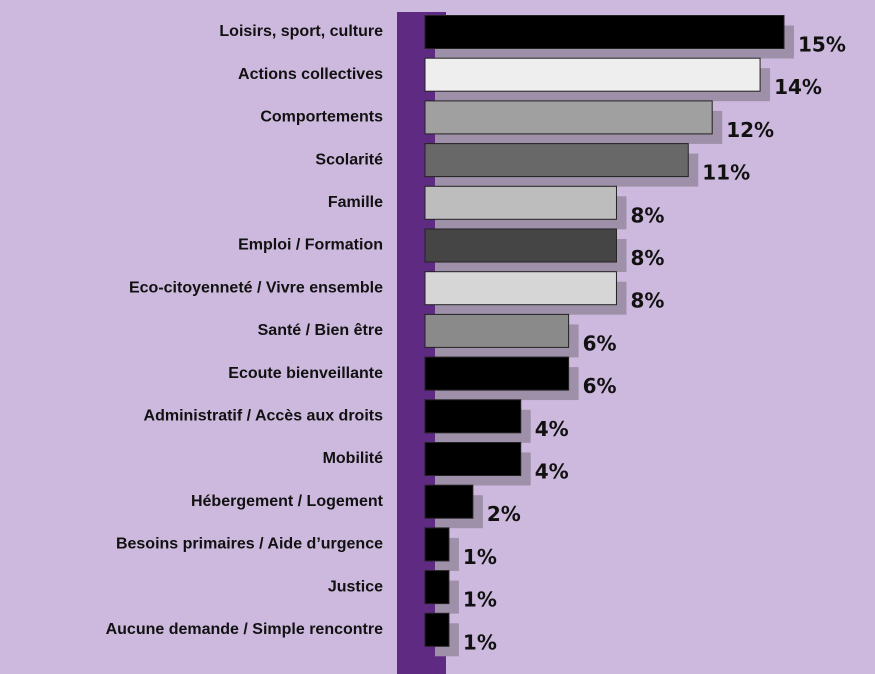 This screenshot has width=875, height=674. What do you see at coordinates (310, 245) in the screenshot?
I see `category-label: Emploi / Formation` at bounding box center [310, 245].